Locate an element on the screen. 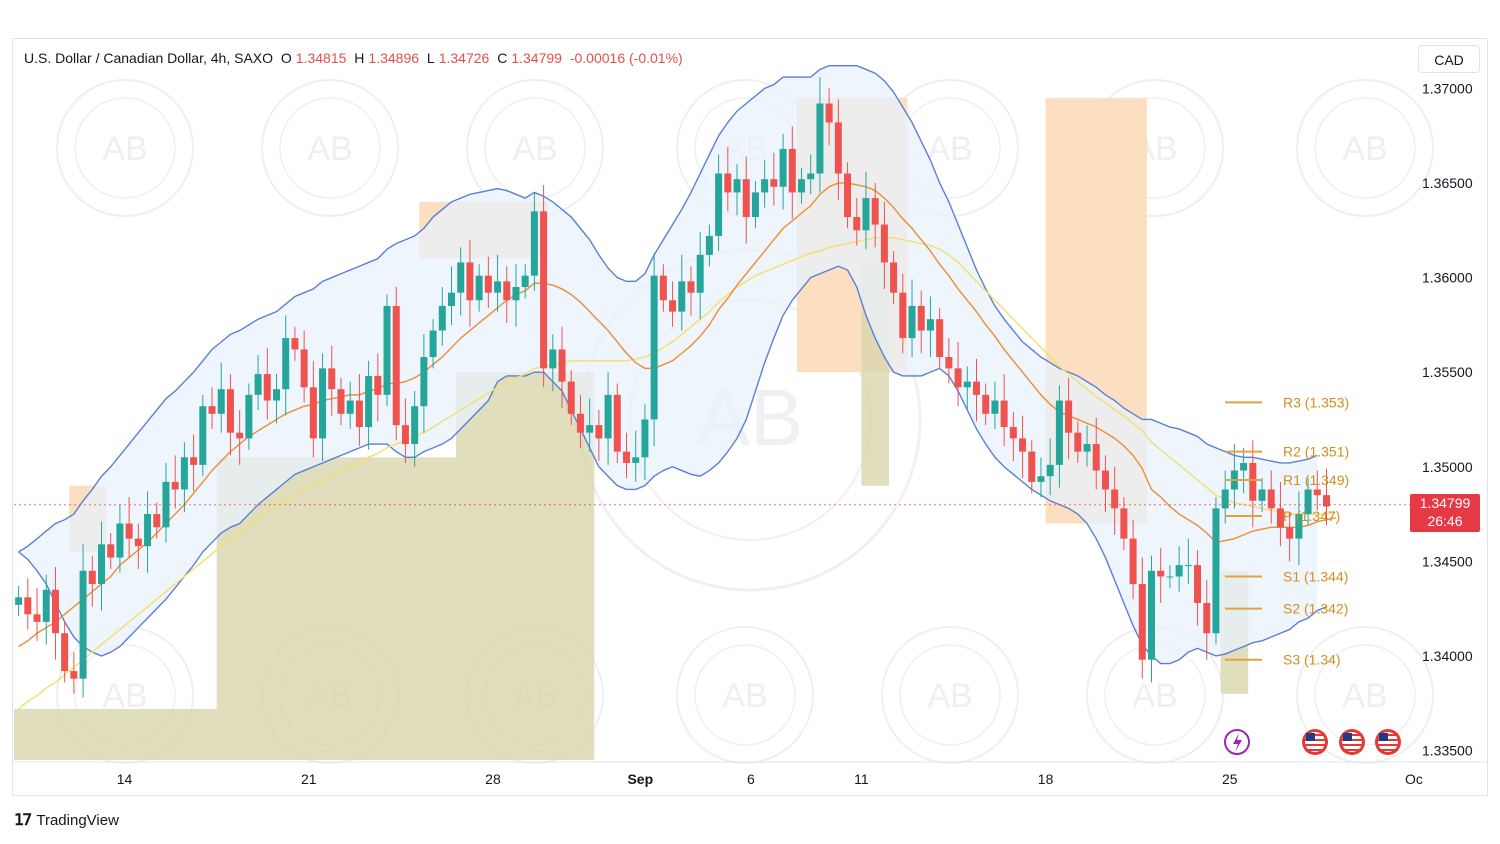 The image size is (1500, 844). change-value: -0.00016 (-0.01%) is located at coordinates (626, 58).